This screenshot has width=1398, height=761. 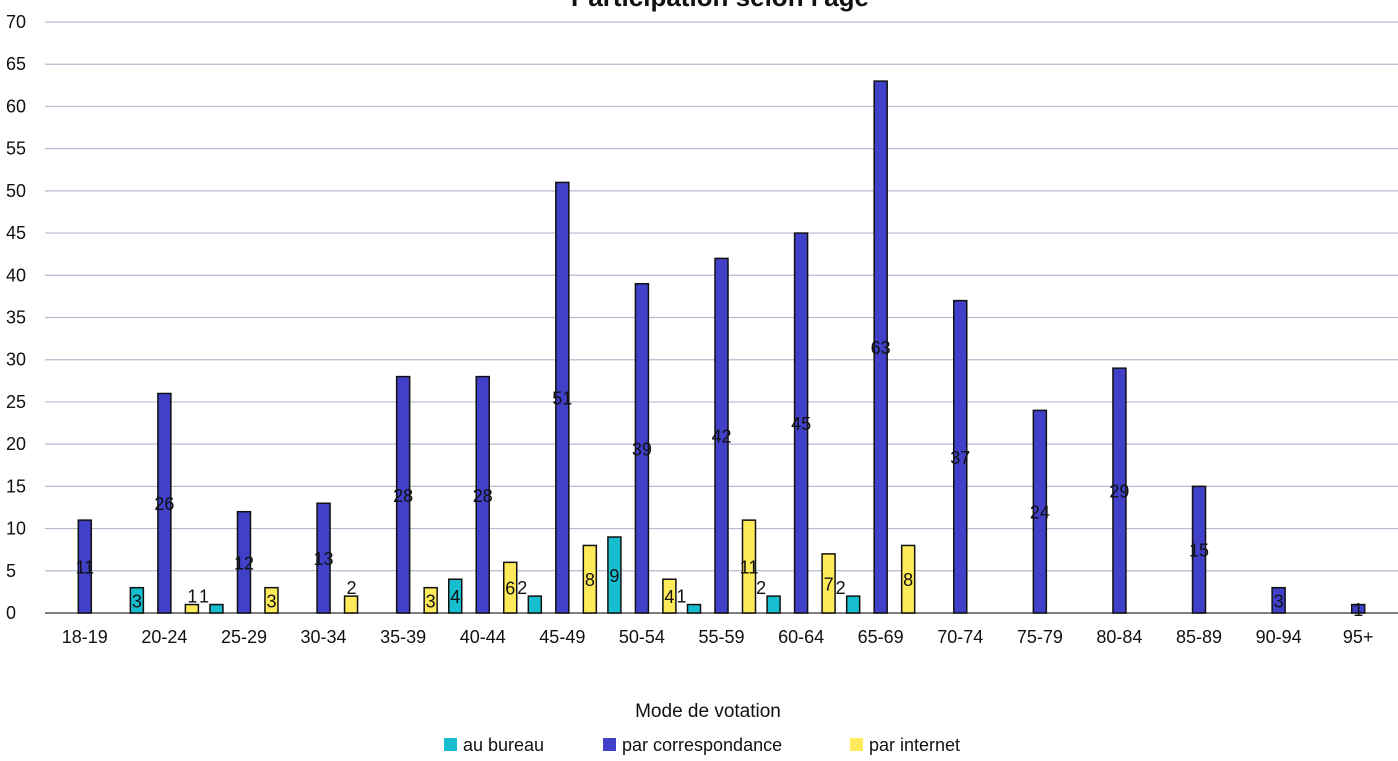 I want to click on x-tick-label: 90-94, so click(x=1279, y=637).